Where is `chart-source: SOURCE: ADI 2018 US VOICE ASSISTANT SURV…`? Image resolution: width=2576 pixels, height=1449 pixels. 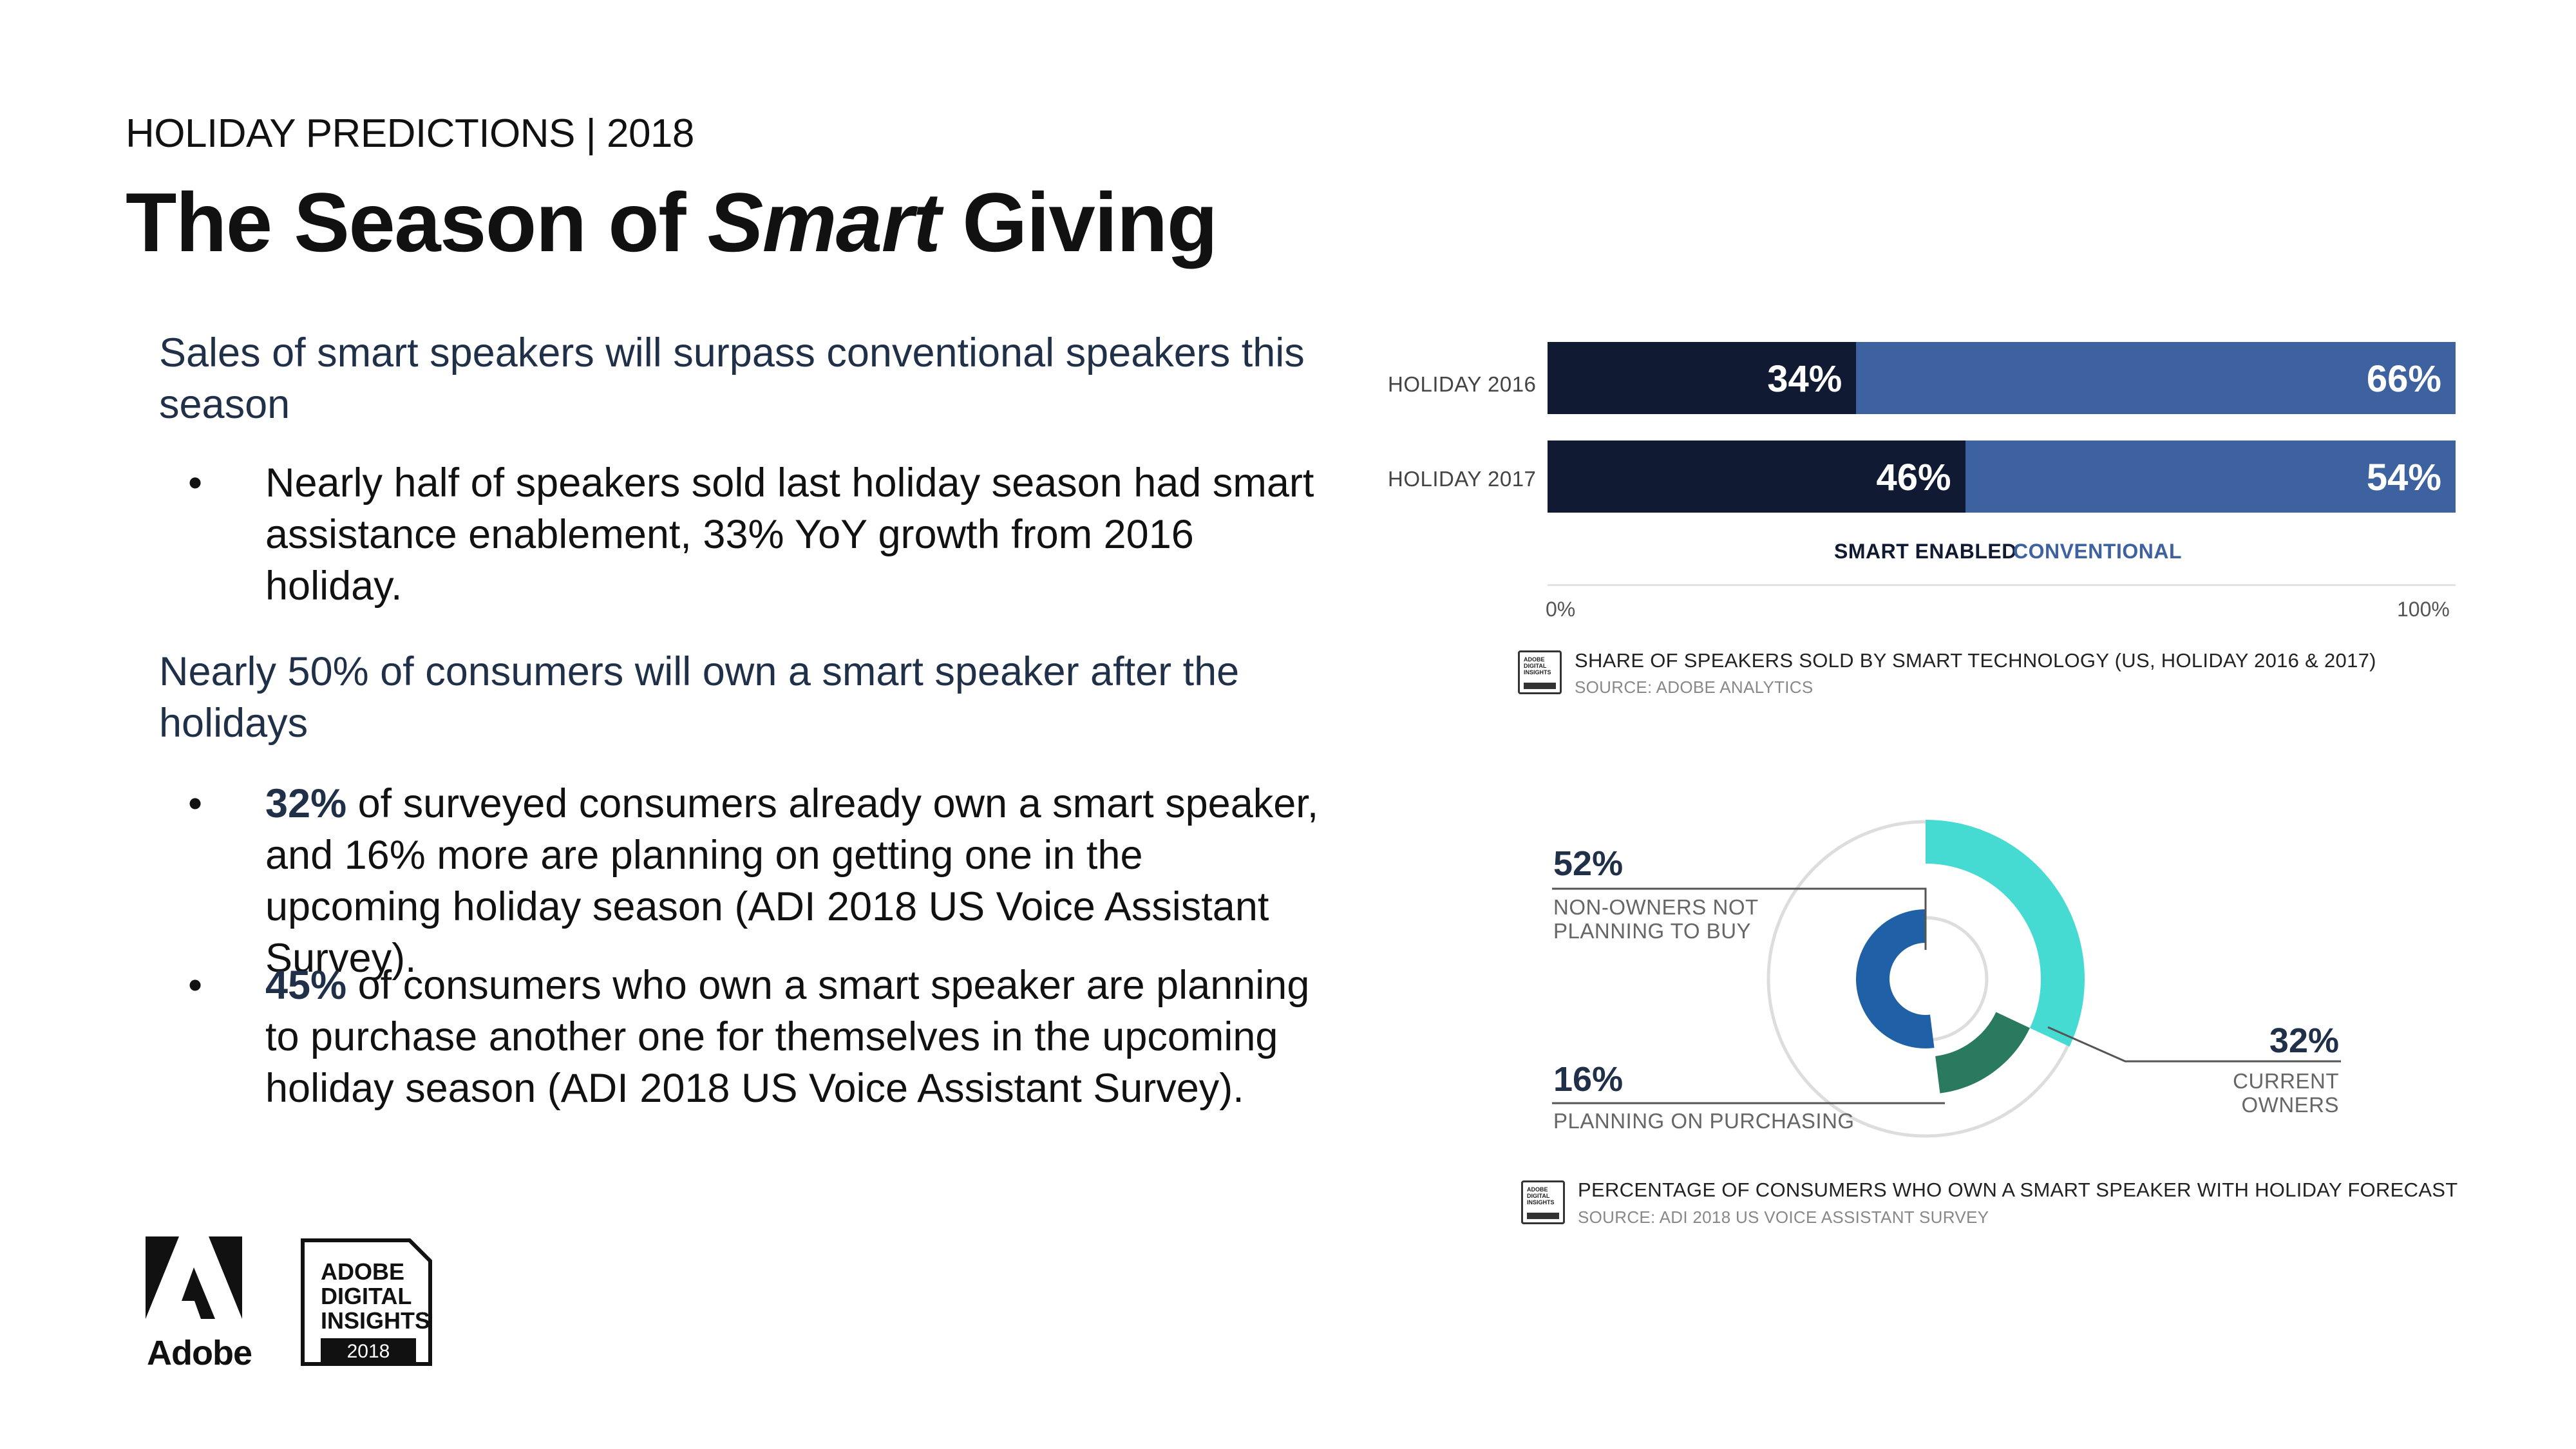
chart-source: SOURCE: ADI 2018 US VOICE ASSISTANT SURV… is located at coordinates (1783, 1218).